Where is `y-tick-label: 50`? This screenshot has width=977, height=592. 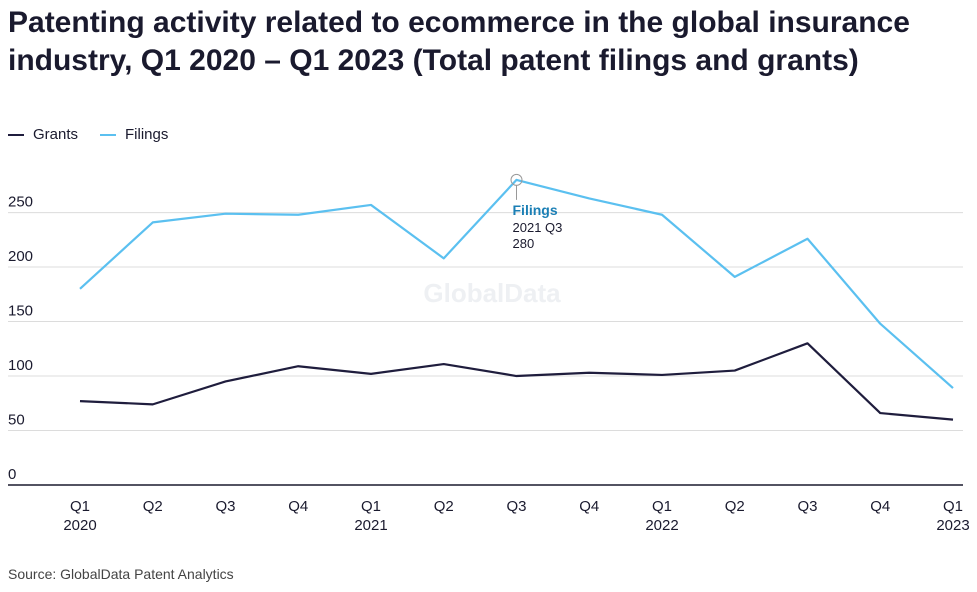 y-tick-label: 50 is located at coordinates (16, 420).